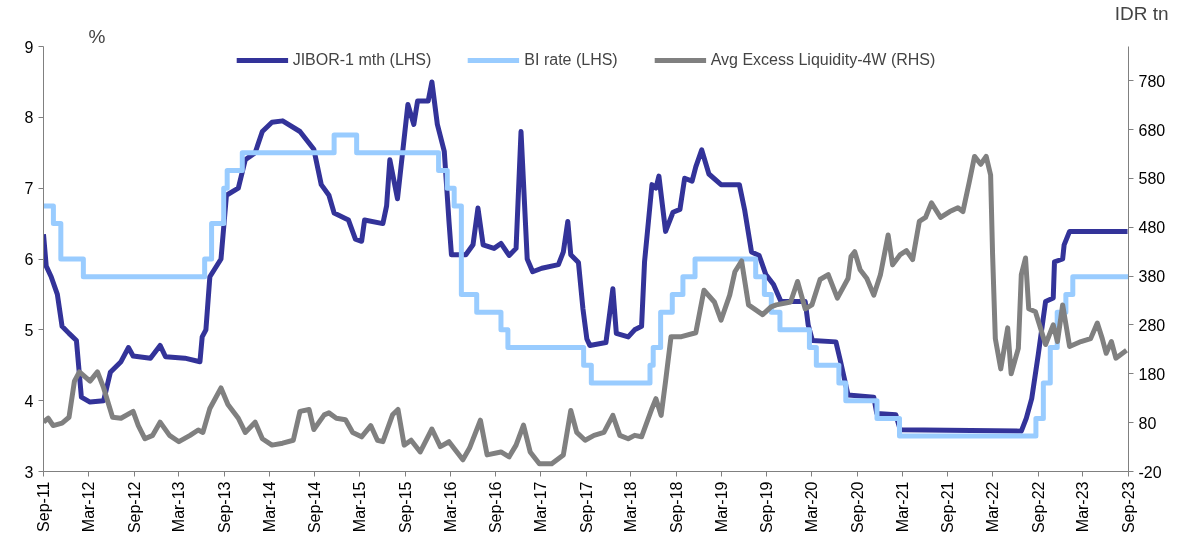 The image size is (1180, 541). What do you see at coordinates (1152, 81) in the screenshot?
I see `y2-tick-label: 780` at bounding box center [1152, 81].